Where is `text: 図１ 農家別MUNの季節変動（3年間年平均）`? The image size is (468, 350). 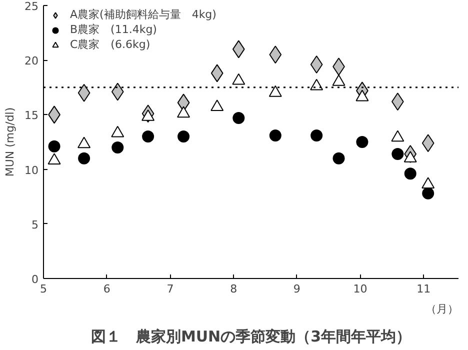
text: 図１ 農家別MUNの季節変動（3年間年平均） is located at coordinates (251, 337).